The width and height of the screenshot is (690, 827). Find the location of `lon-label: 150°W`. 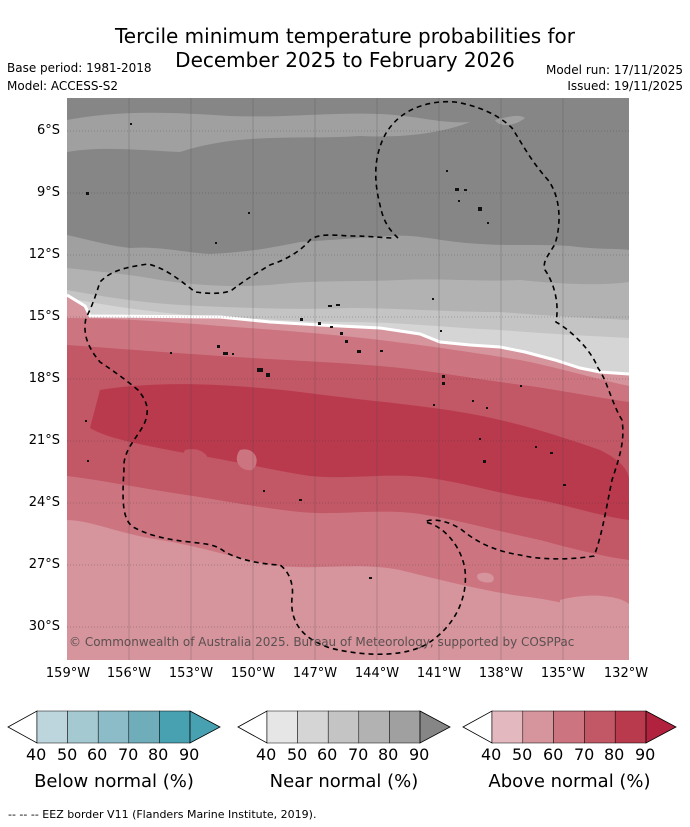

lon-label: 150°W is located at coordinates (253, 673).